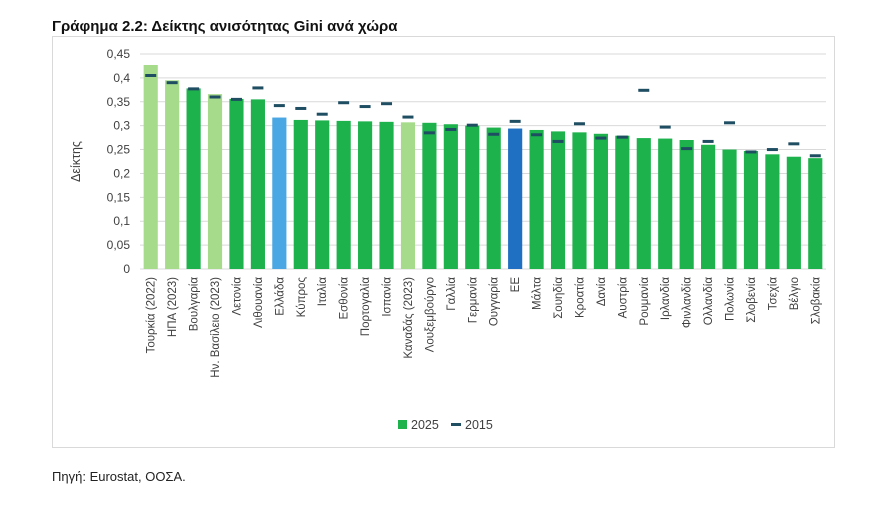 The width and height of the screenshot is (880, 507). I want to click on source-note: Πηγή: Eurostat, ΟΟΣΑ., so click(119, 476).